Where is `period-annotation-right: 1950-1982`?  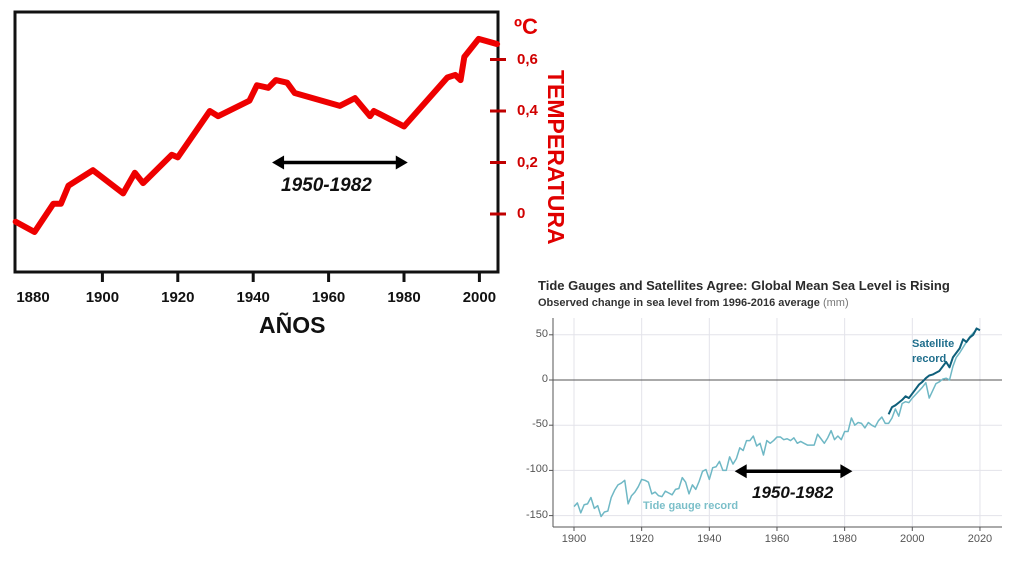
period-annotation-right: 1950-1982 is located at coordinates (793, 492).